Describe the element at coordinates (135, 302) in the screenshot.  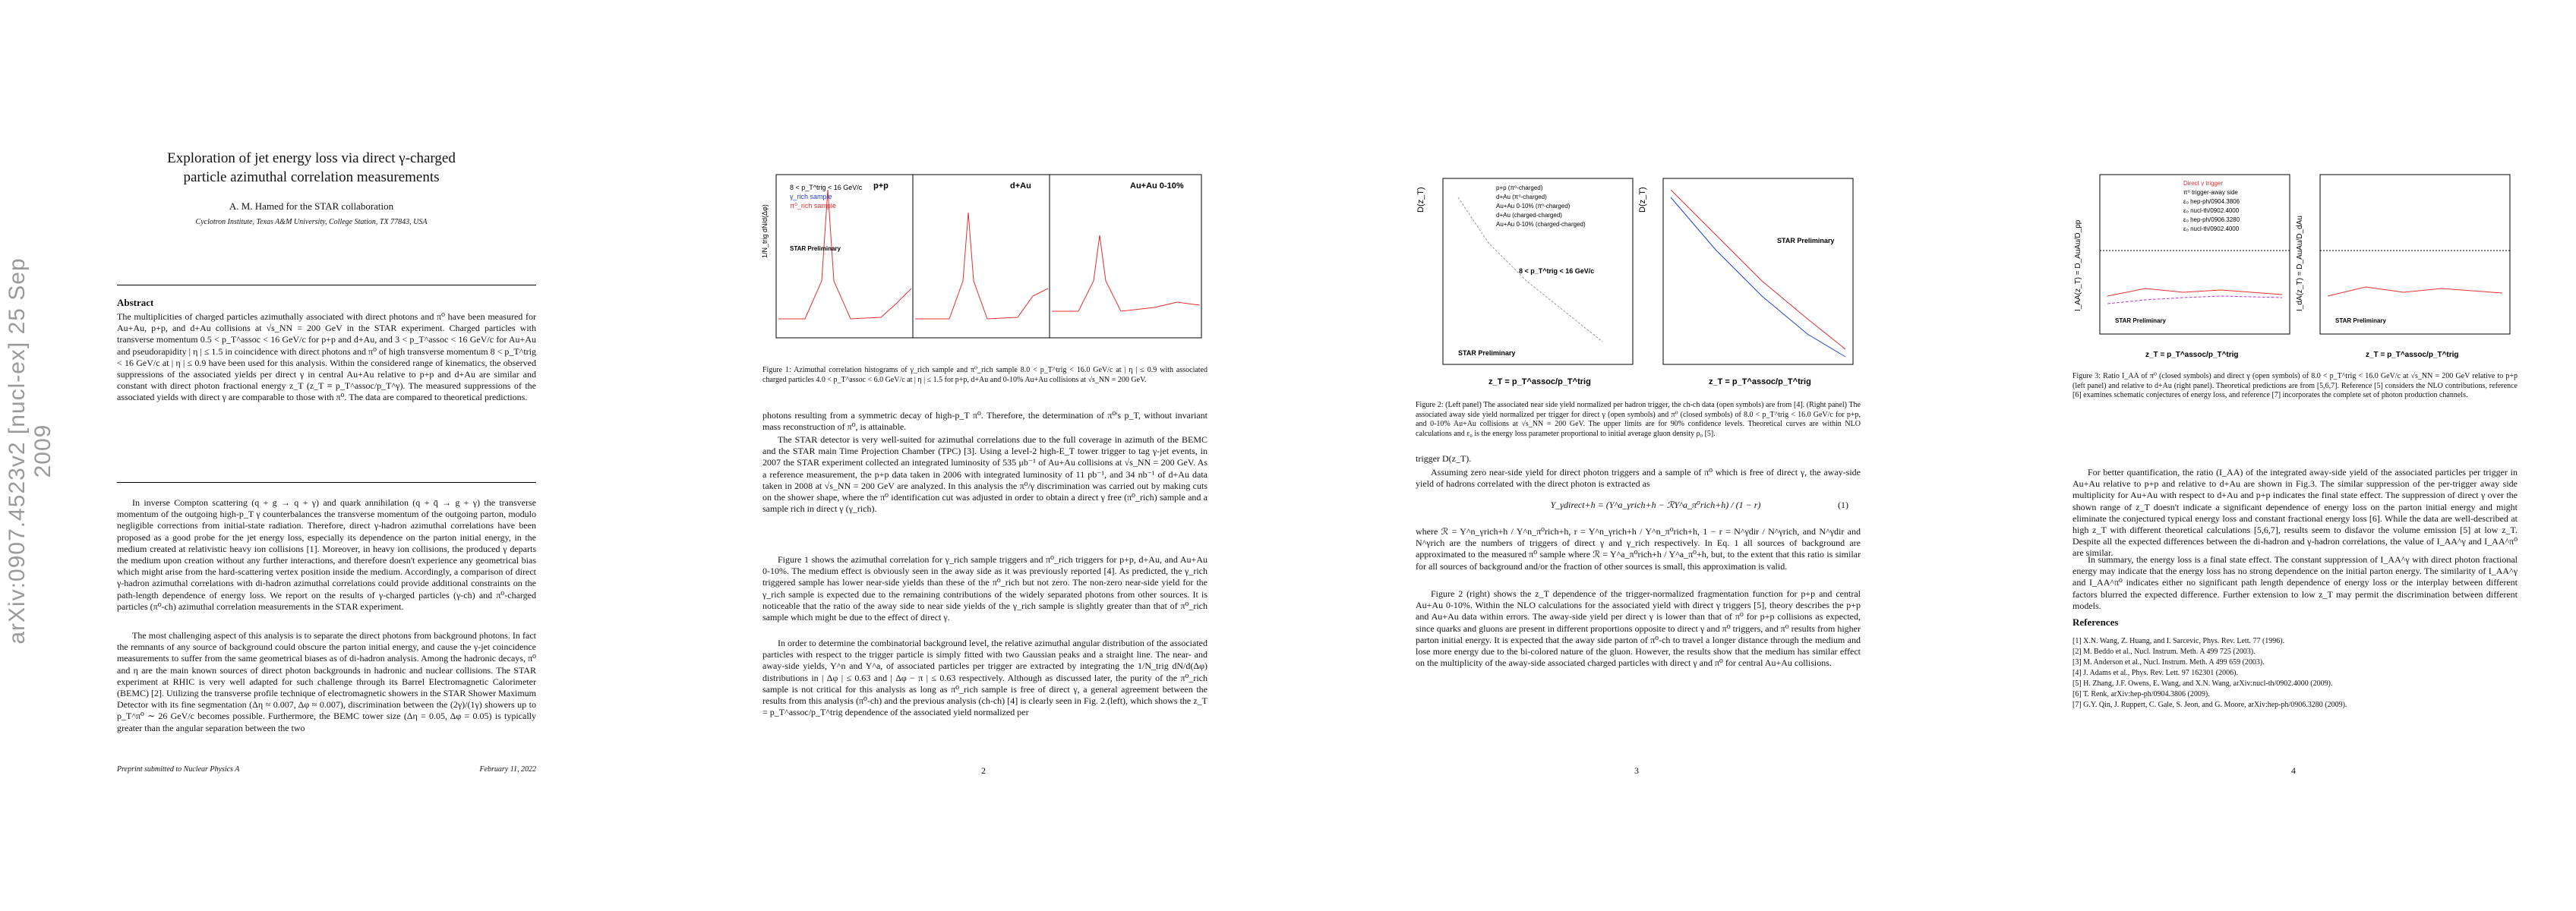
I see `abstract-heading: Abstract` at that location.